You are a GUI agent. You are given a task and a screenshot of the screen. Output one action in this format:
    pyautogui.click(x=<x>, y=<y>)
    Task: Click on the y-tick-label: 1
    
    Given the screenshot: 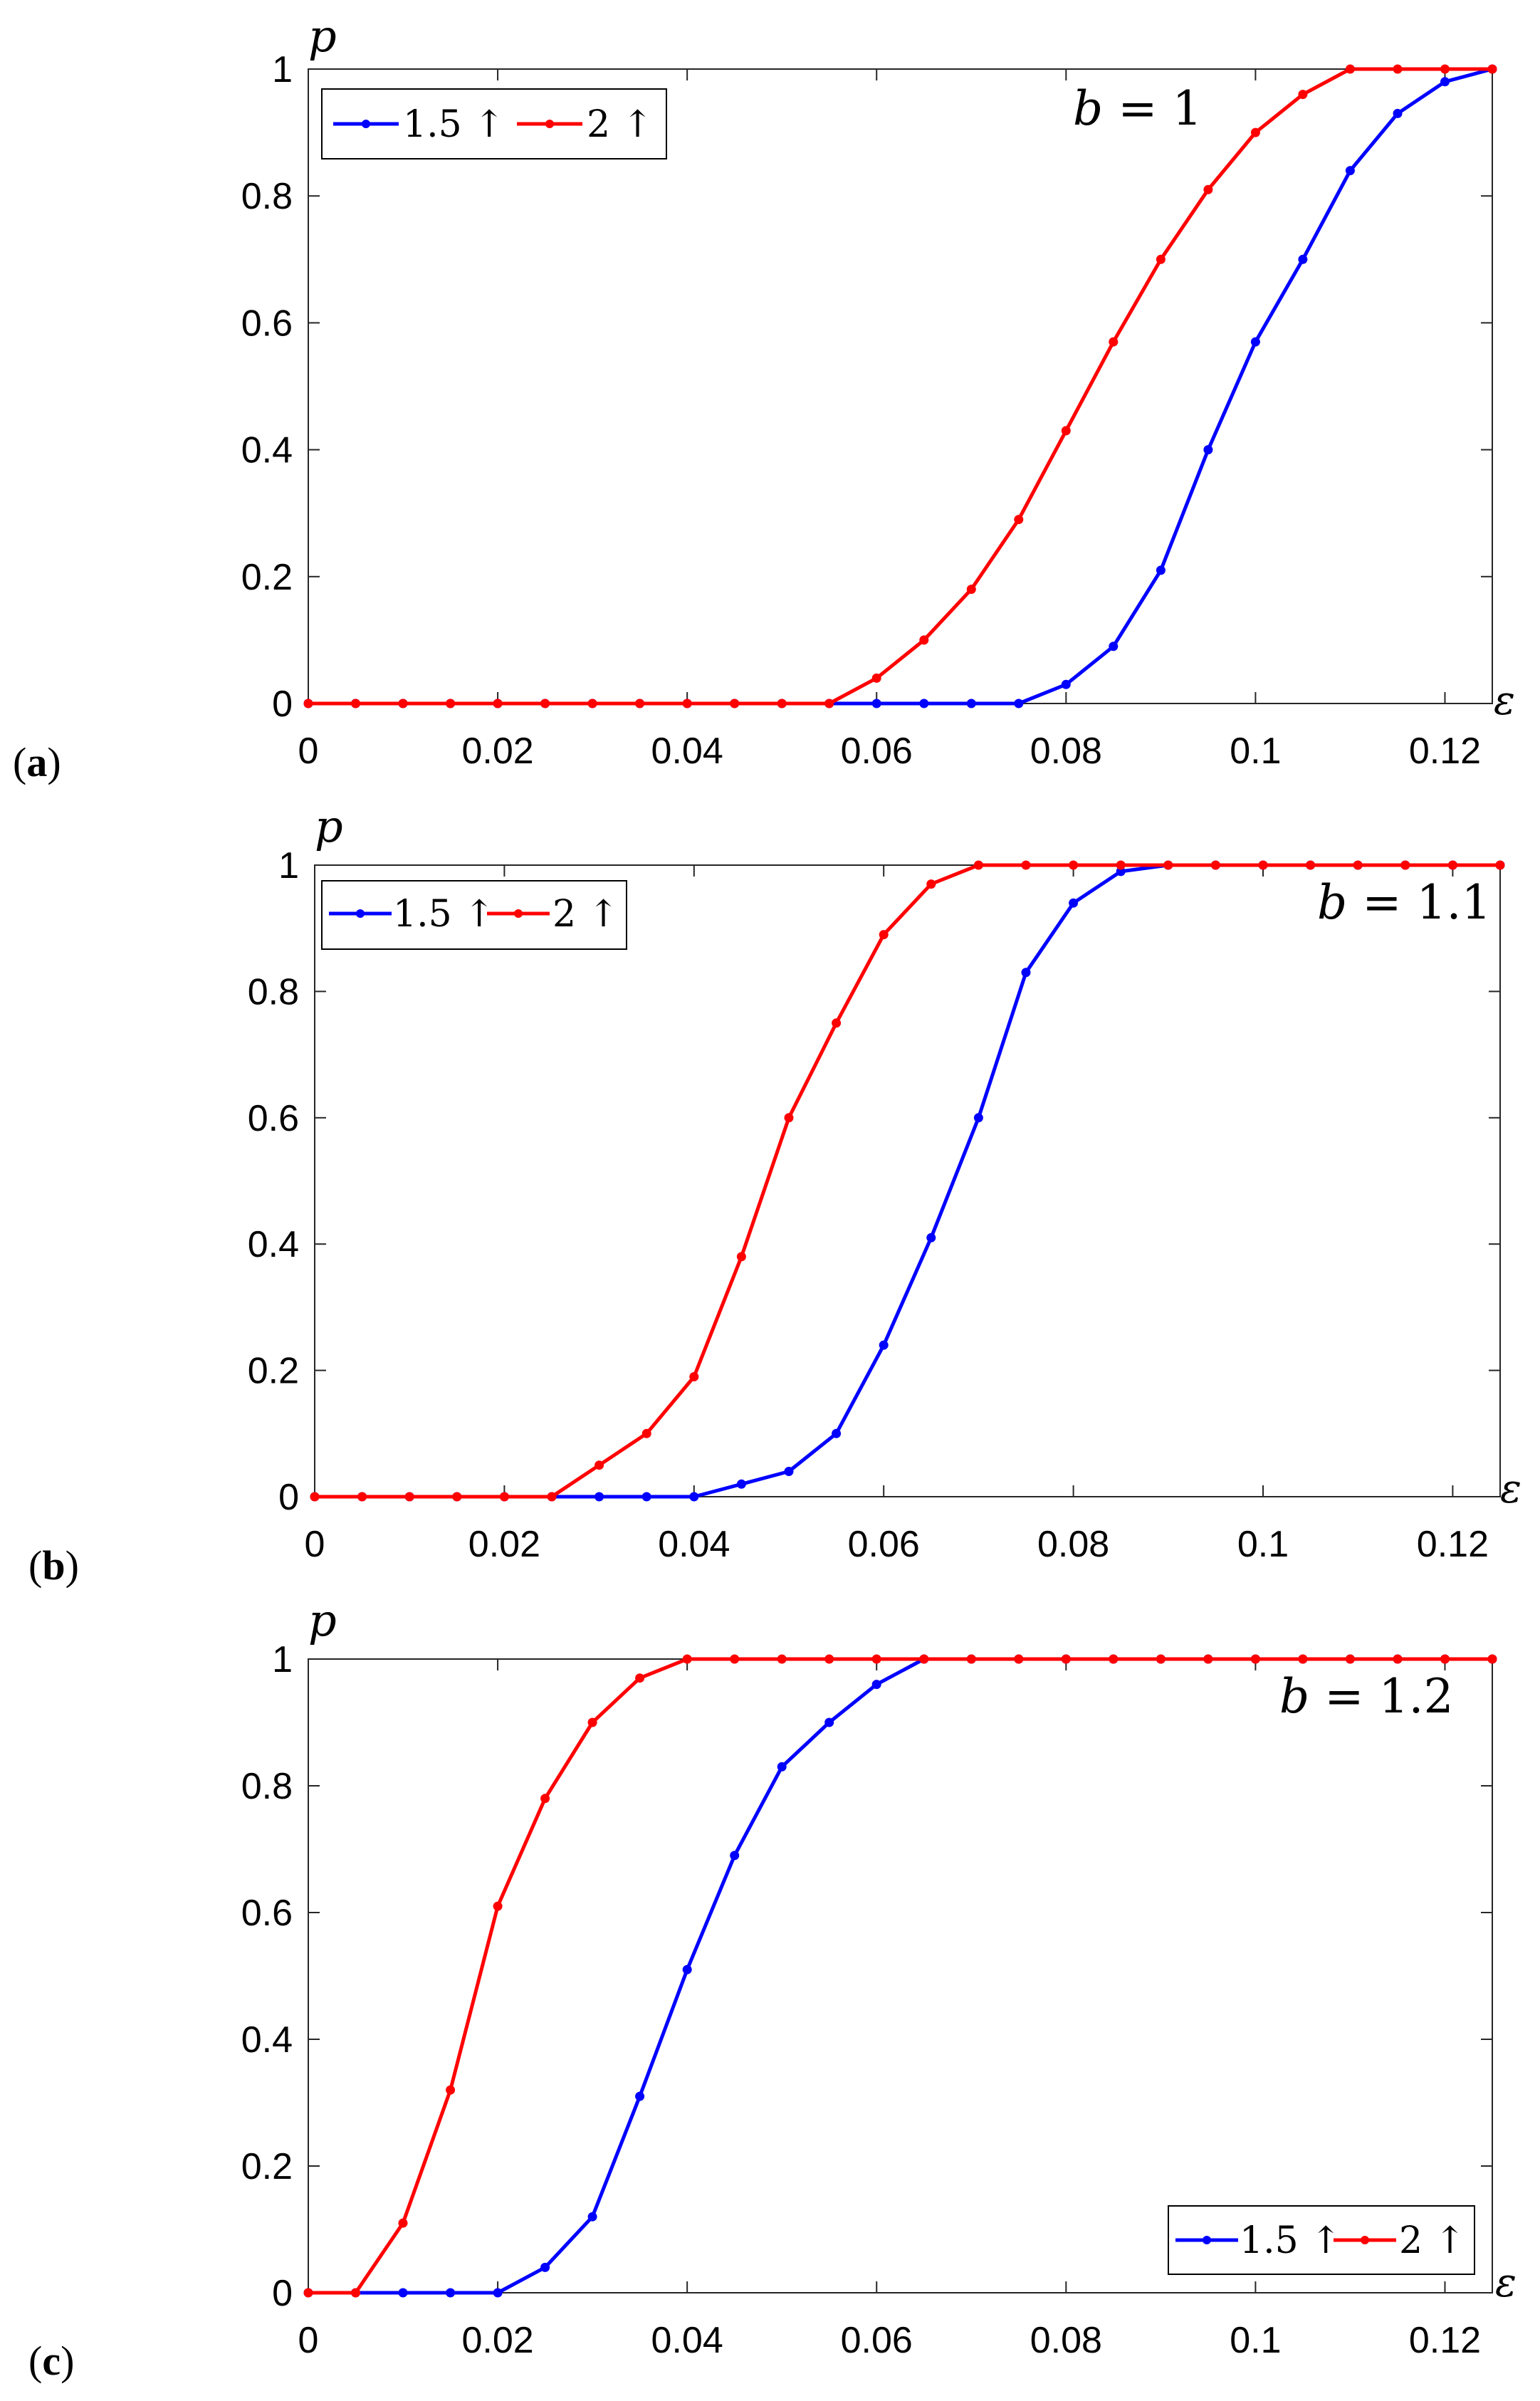 What is the action you would take?
    pyautogui.click(x=288, y=865)
    